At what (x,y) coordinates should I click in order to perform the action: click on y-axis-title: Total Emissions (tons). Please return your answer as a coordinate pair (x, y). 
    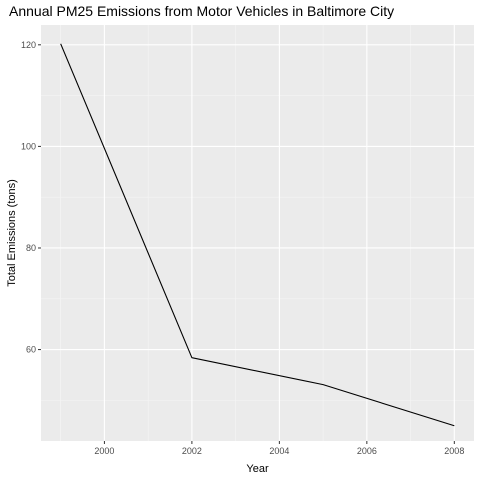
    Looking at the image, I should click on (12, 233).